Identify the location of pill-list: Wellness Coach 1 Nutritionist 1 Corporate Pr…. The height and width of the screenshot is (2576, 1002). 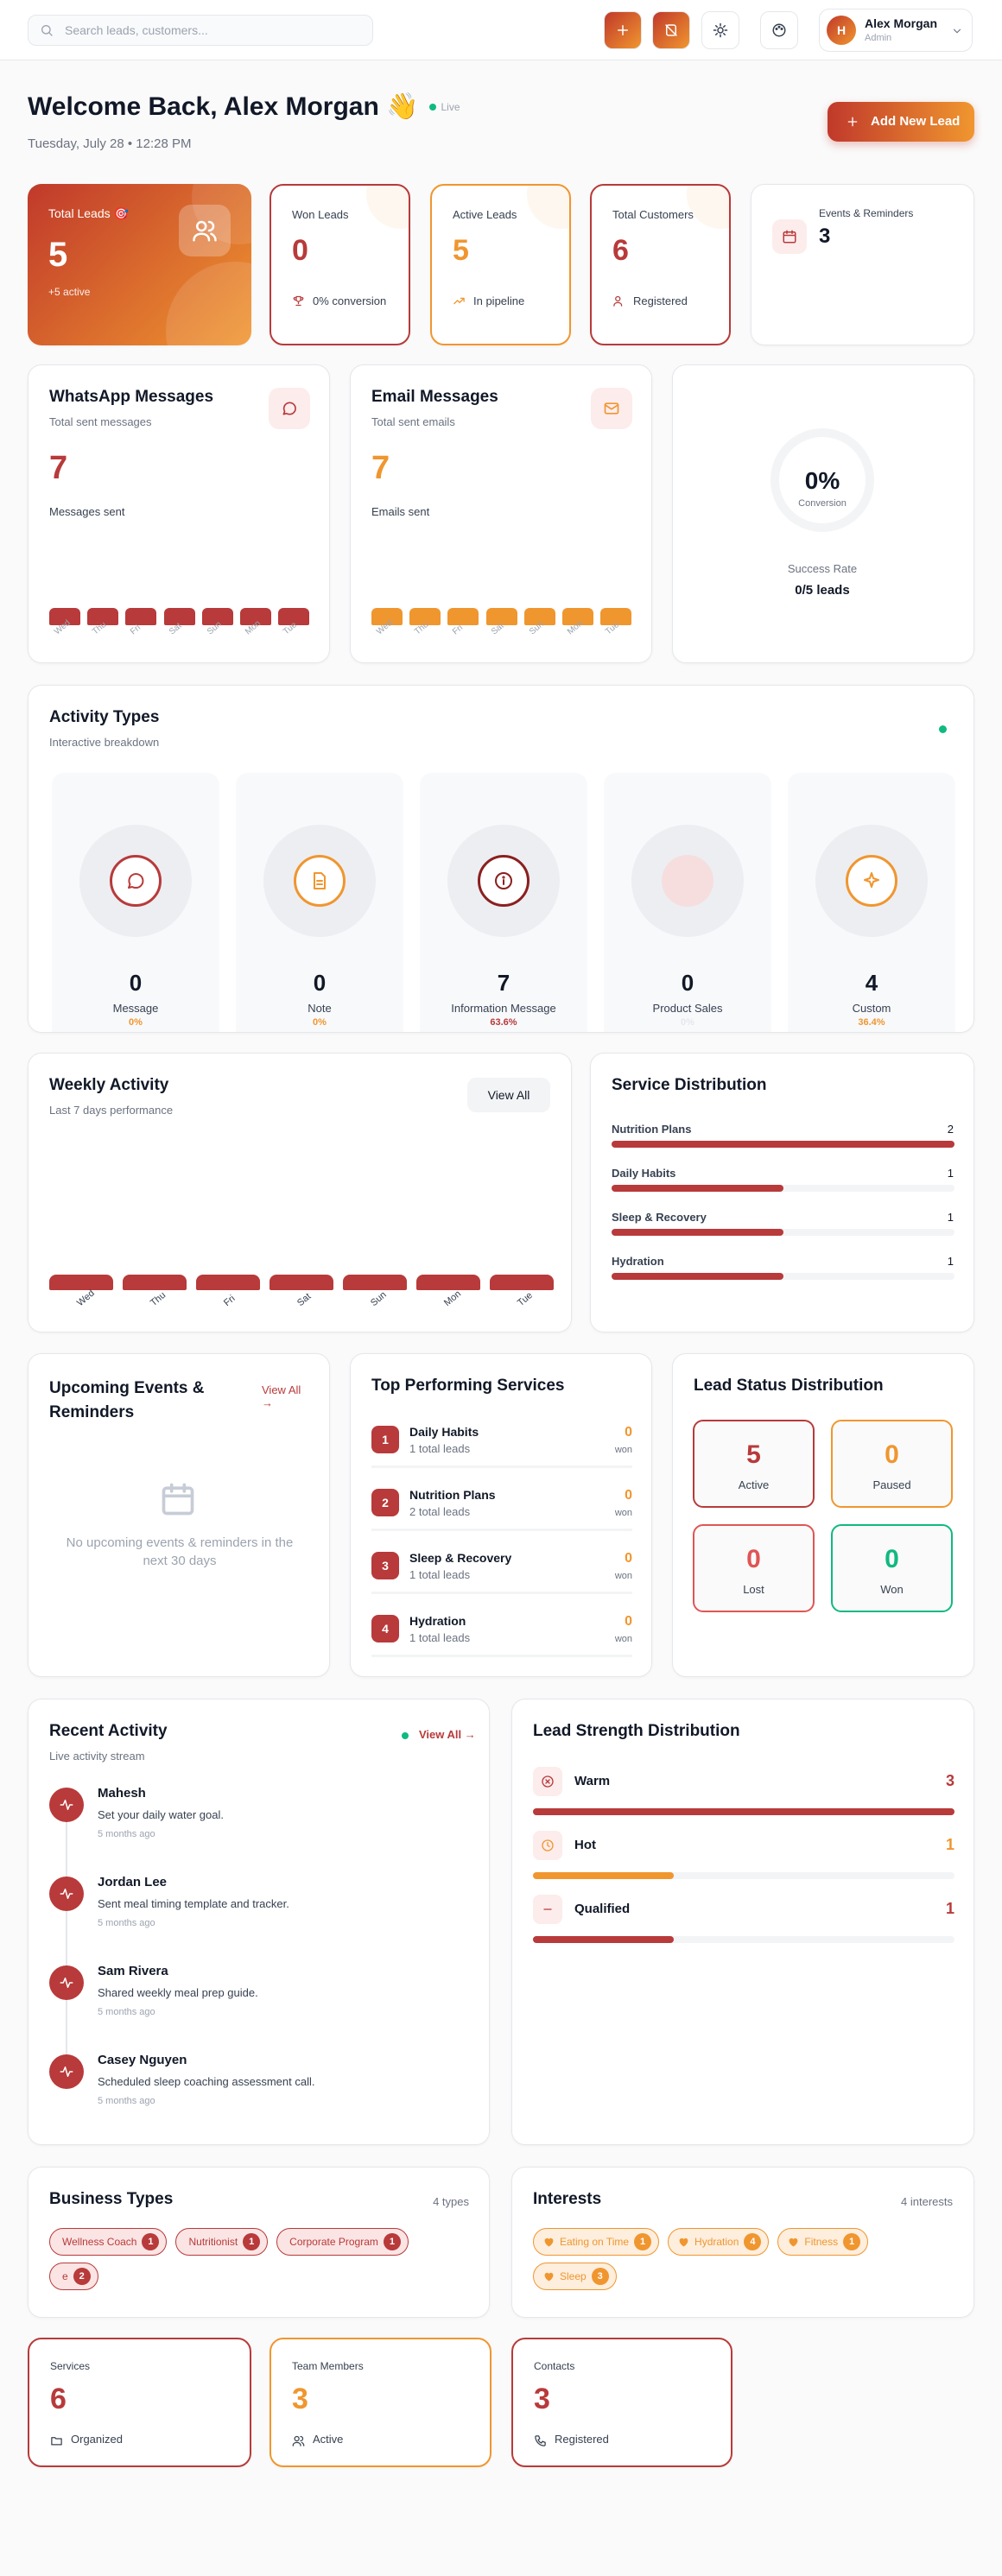
(252, 2259).